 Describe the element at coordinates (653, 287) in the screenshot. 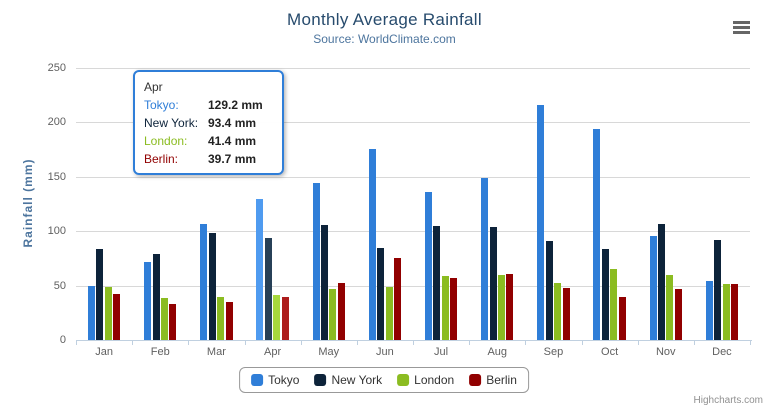

I see `bar-tokyo-nov` at that location.